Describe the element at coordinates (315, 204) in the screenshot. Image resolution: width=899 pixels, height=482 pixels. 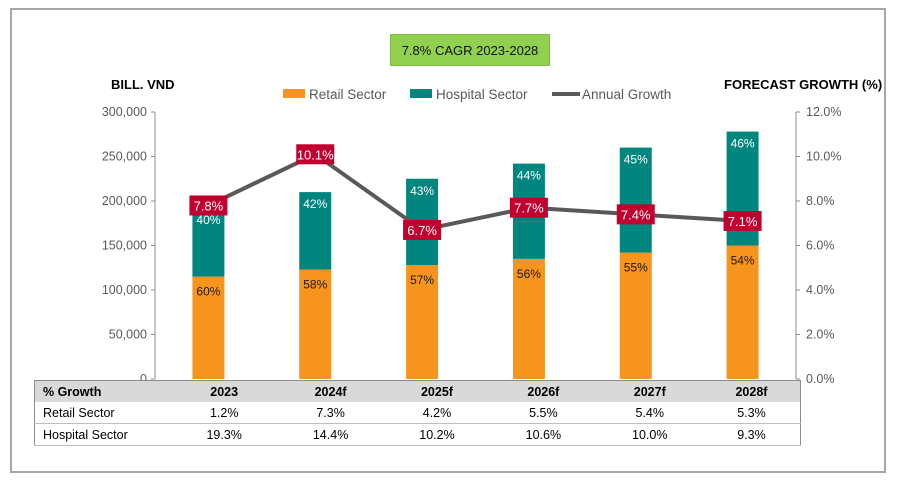
I see `bar-label-hospital: 42%` at that location.